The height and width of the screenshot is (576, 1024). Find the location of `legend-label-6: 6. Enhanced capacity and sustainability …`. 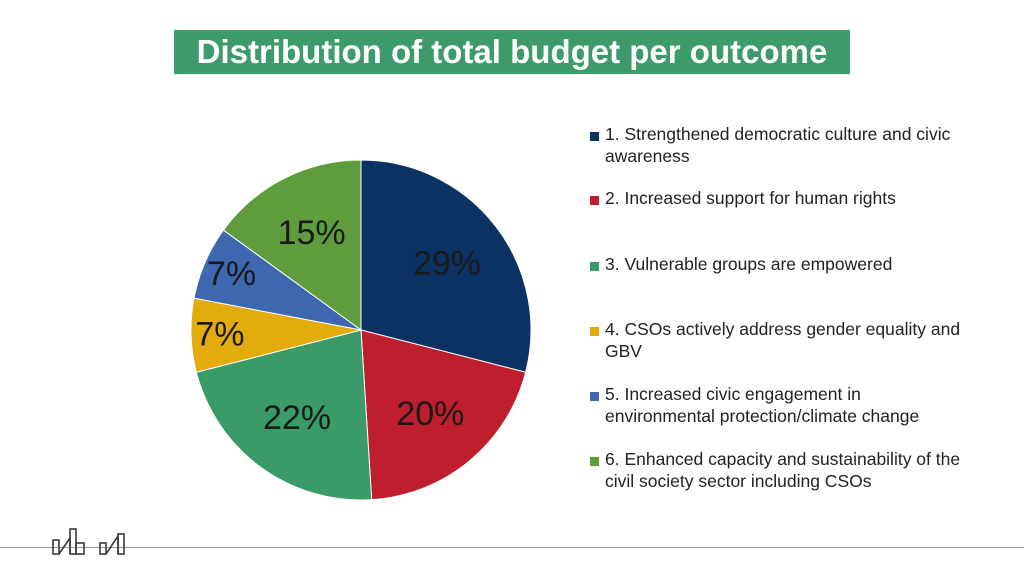

legend-label-6: 6. Enhanced capacity and sustainability … is located at coordinates (783, 470).